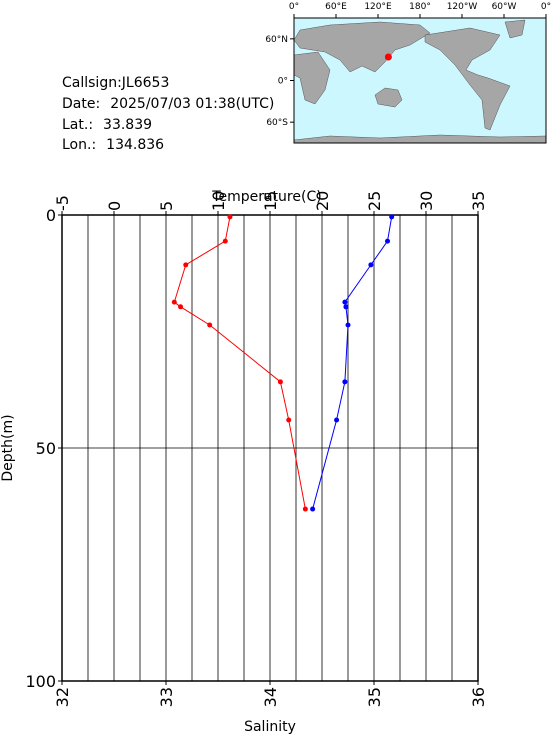 Image resolution: width=553 pixels, height=736 pixels. What do you see at coordinates (336, 7) in the screenshot?
I see `map-x-tick-label: 60°E` at bounding box center [336, 7].